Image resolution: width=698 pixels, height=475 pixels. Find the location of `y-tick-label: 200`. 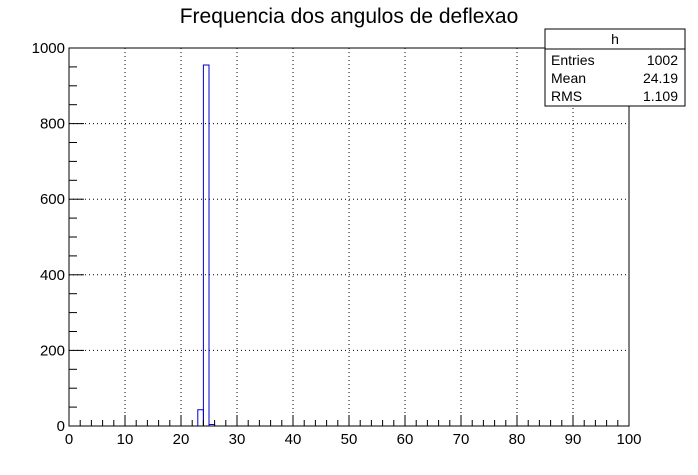

y-tick-label: 200 is located at coordinates (52, 350).